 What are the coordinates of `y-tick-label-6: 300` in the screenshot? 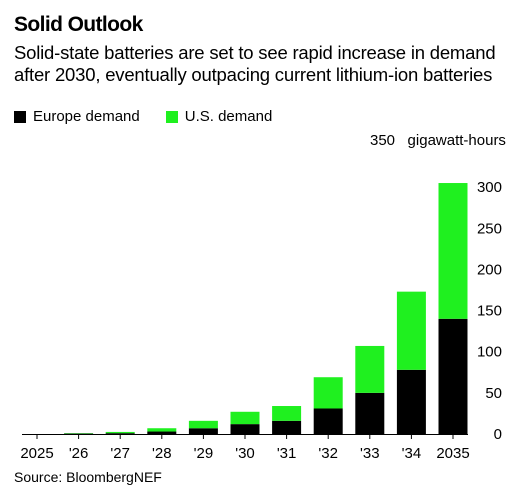 It's located at (489, 187).